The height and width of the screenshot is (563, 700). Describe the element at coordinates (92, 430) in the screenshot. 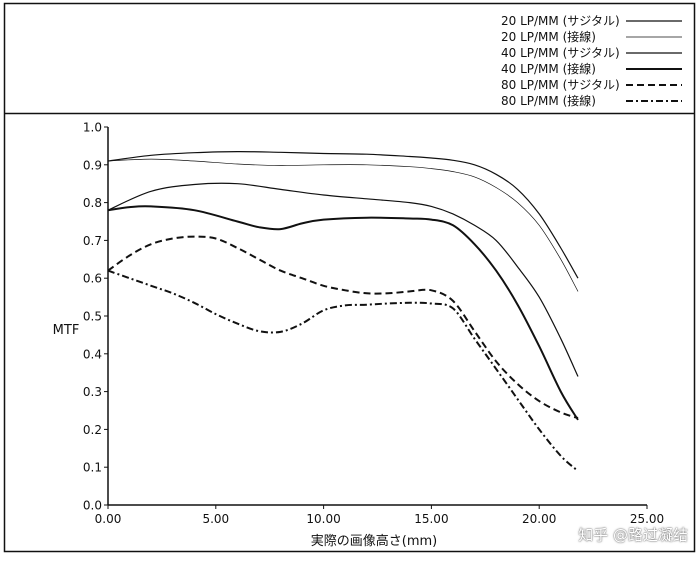

I see `y-tick-label: 0.2` at that location.